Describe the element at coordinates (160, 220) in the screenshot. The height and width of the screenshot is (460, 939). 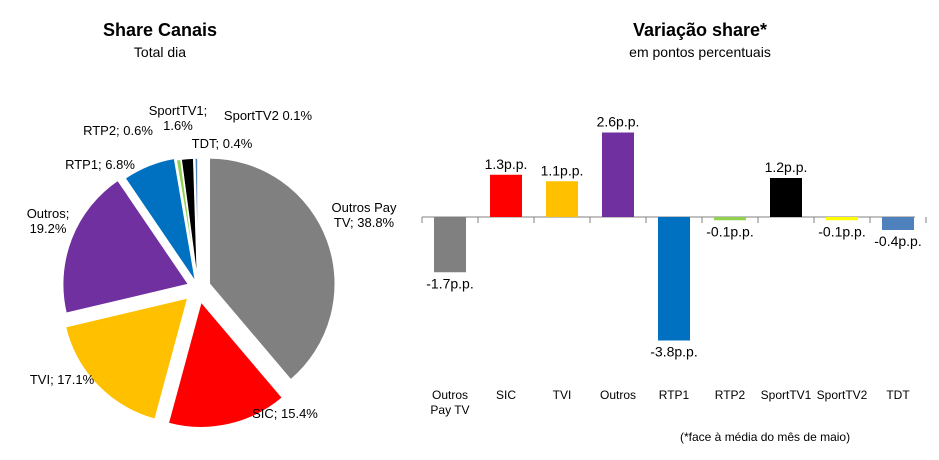
I see `pie-slice-rtp1` at that location.